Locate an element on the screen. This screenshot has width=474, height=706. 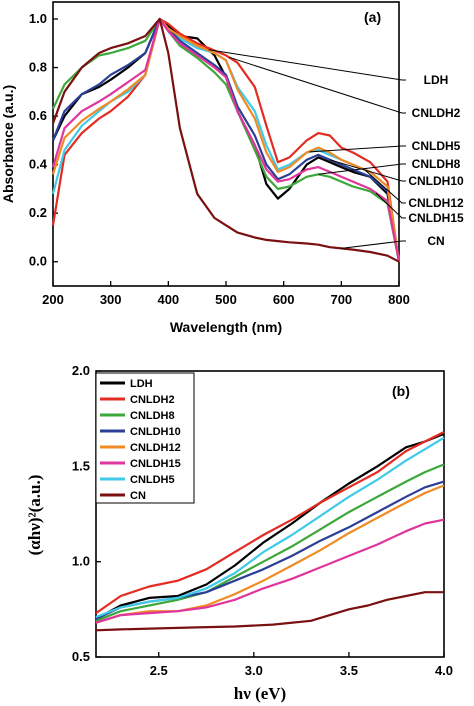
x-tick-label: 400 is located at coordinates (168, 299).